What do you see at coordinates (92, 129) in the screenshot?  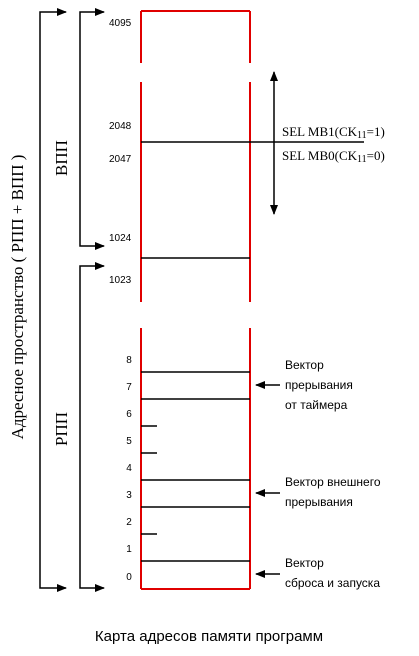 I see `upper-region-bracket` at bounding box center [92, 129].